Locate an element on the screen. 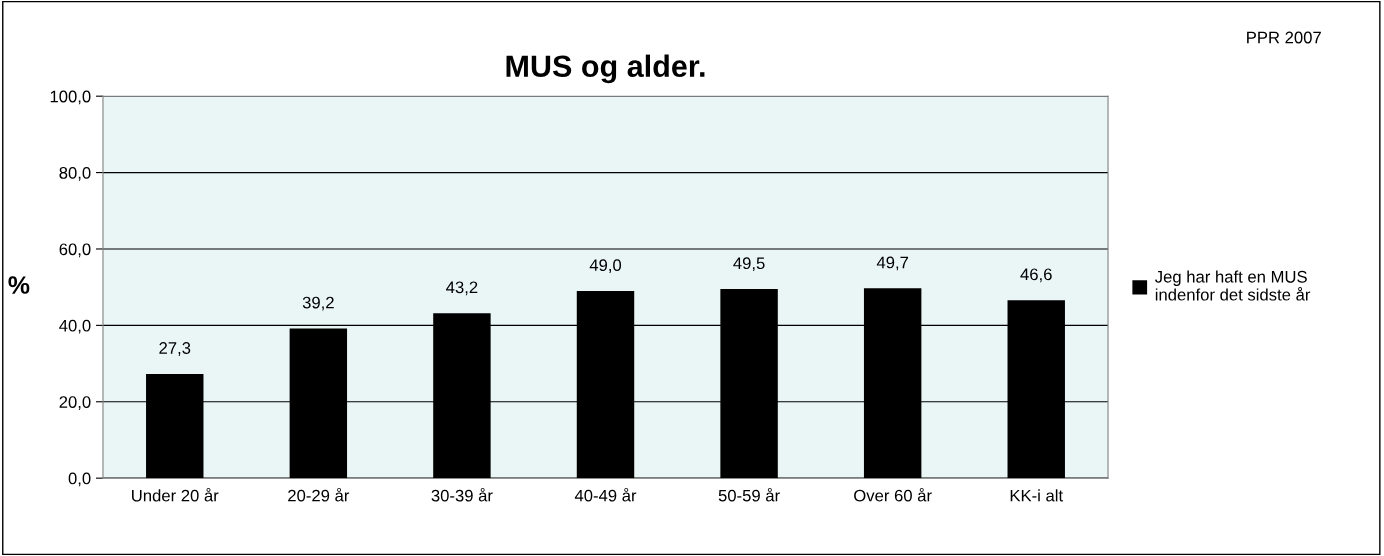 The width and height of the screenshot is (1384, 556). legend-label: Jeg har haft en MUS indenfor det sidste år is located at coordinates (1233, 285).